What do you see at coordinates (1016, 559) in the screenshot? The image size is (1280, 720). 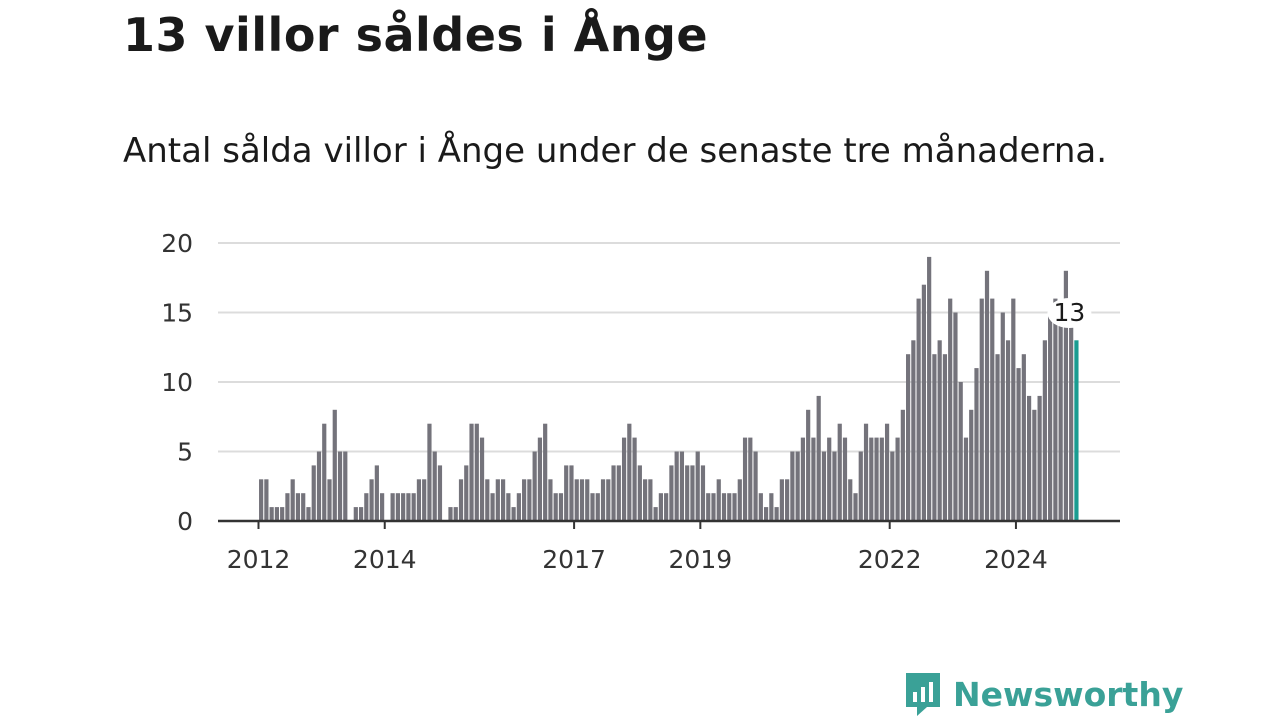 I see `x-tick-label: 2024` at bounding box center [1016, 559].